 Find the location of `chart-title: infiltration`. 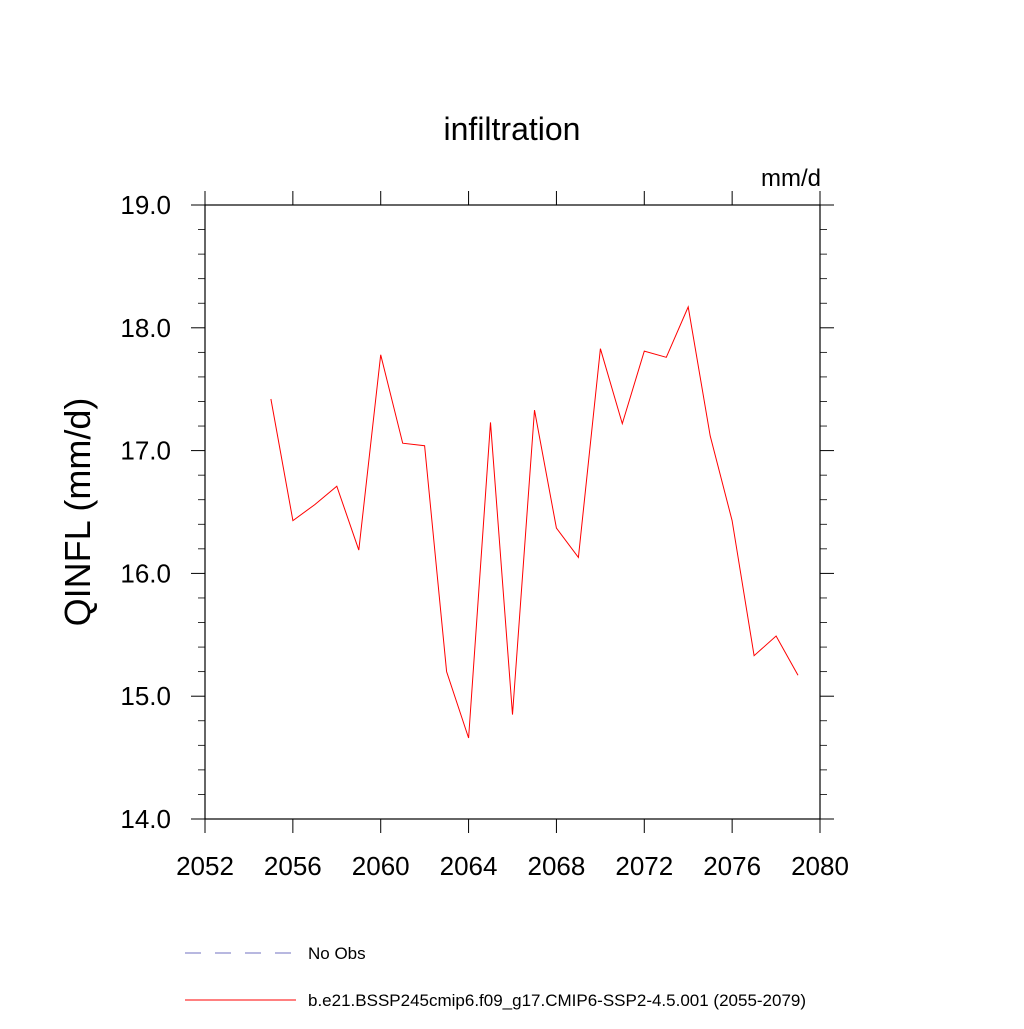

chart-title: infiltration is located at coordinates (512, 129).